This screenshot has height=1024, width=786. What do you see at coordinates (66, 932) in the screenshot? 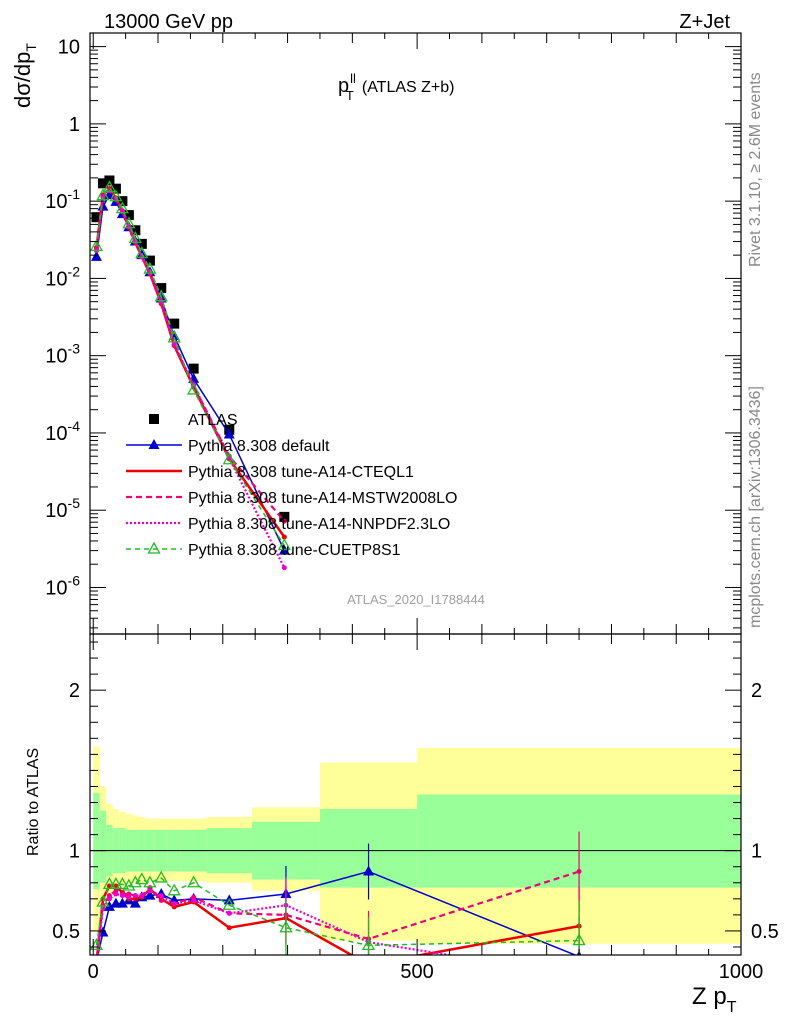
I see `ratio-y-tick-label: 0.5` at bounding box center [66, 932].